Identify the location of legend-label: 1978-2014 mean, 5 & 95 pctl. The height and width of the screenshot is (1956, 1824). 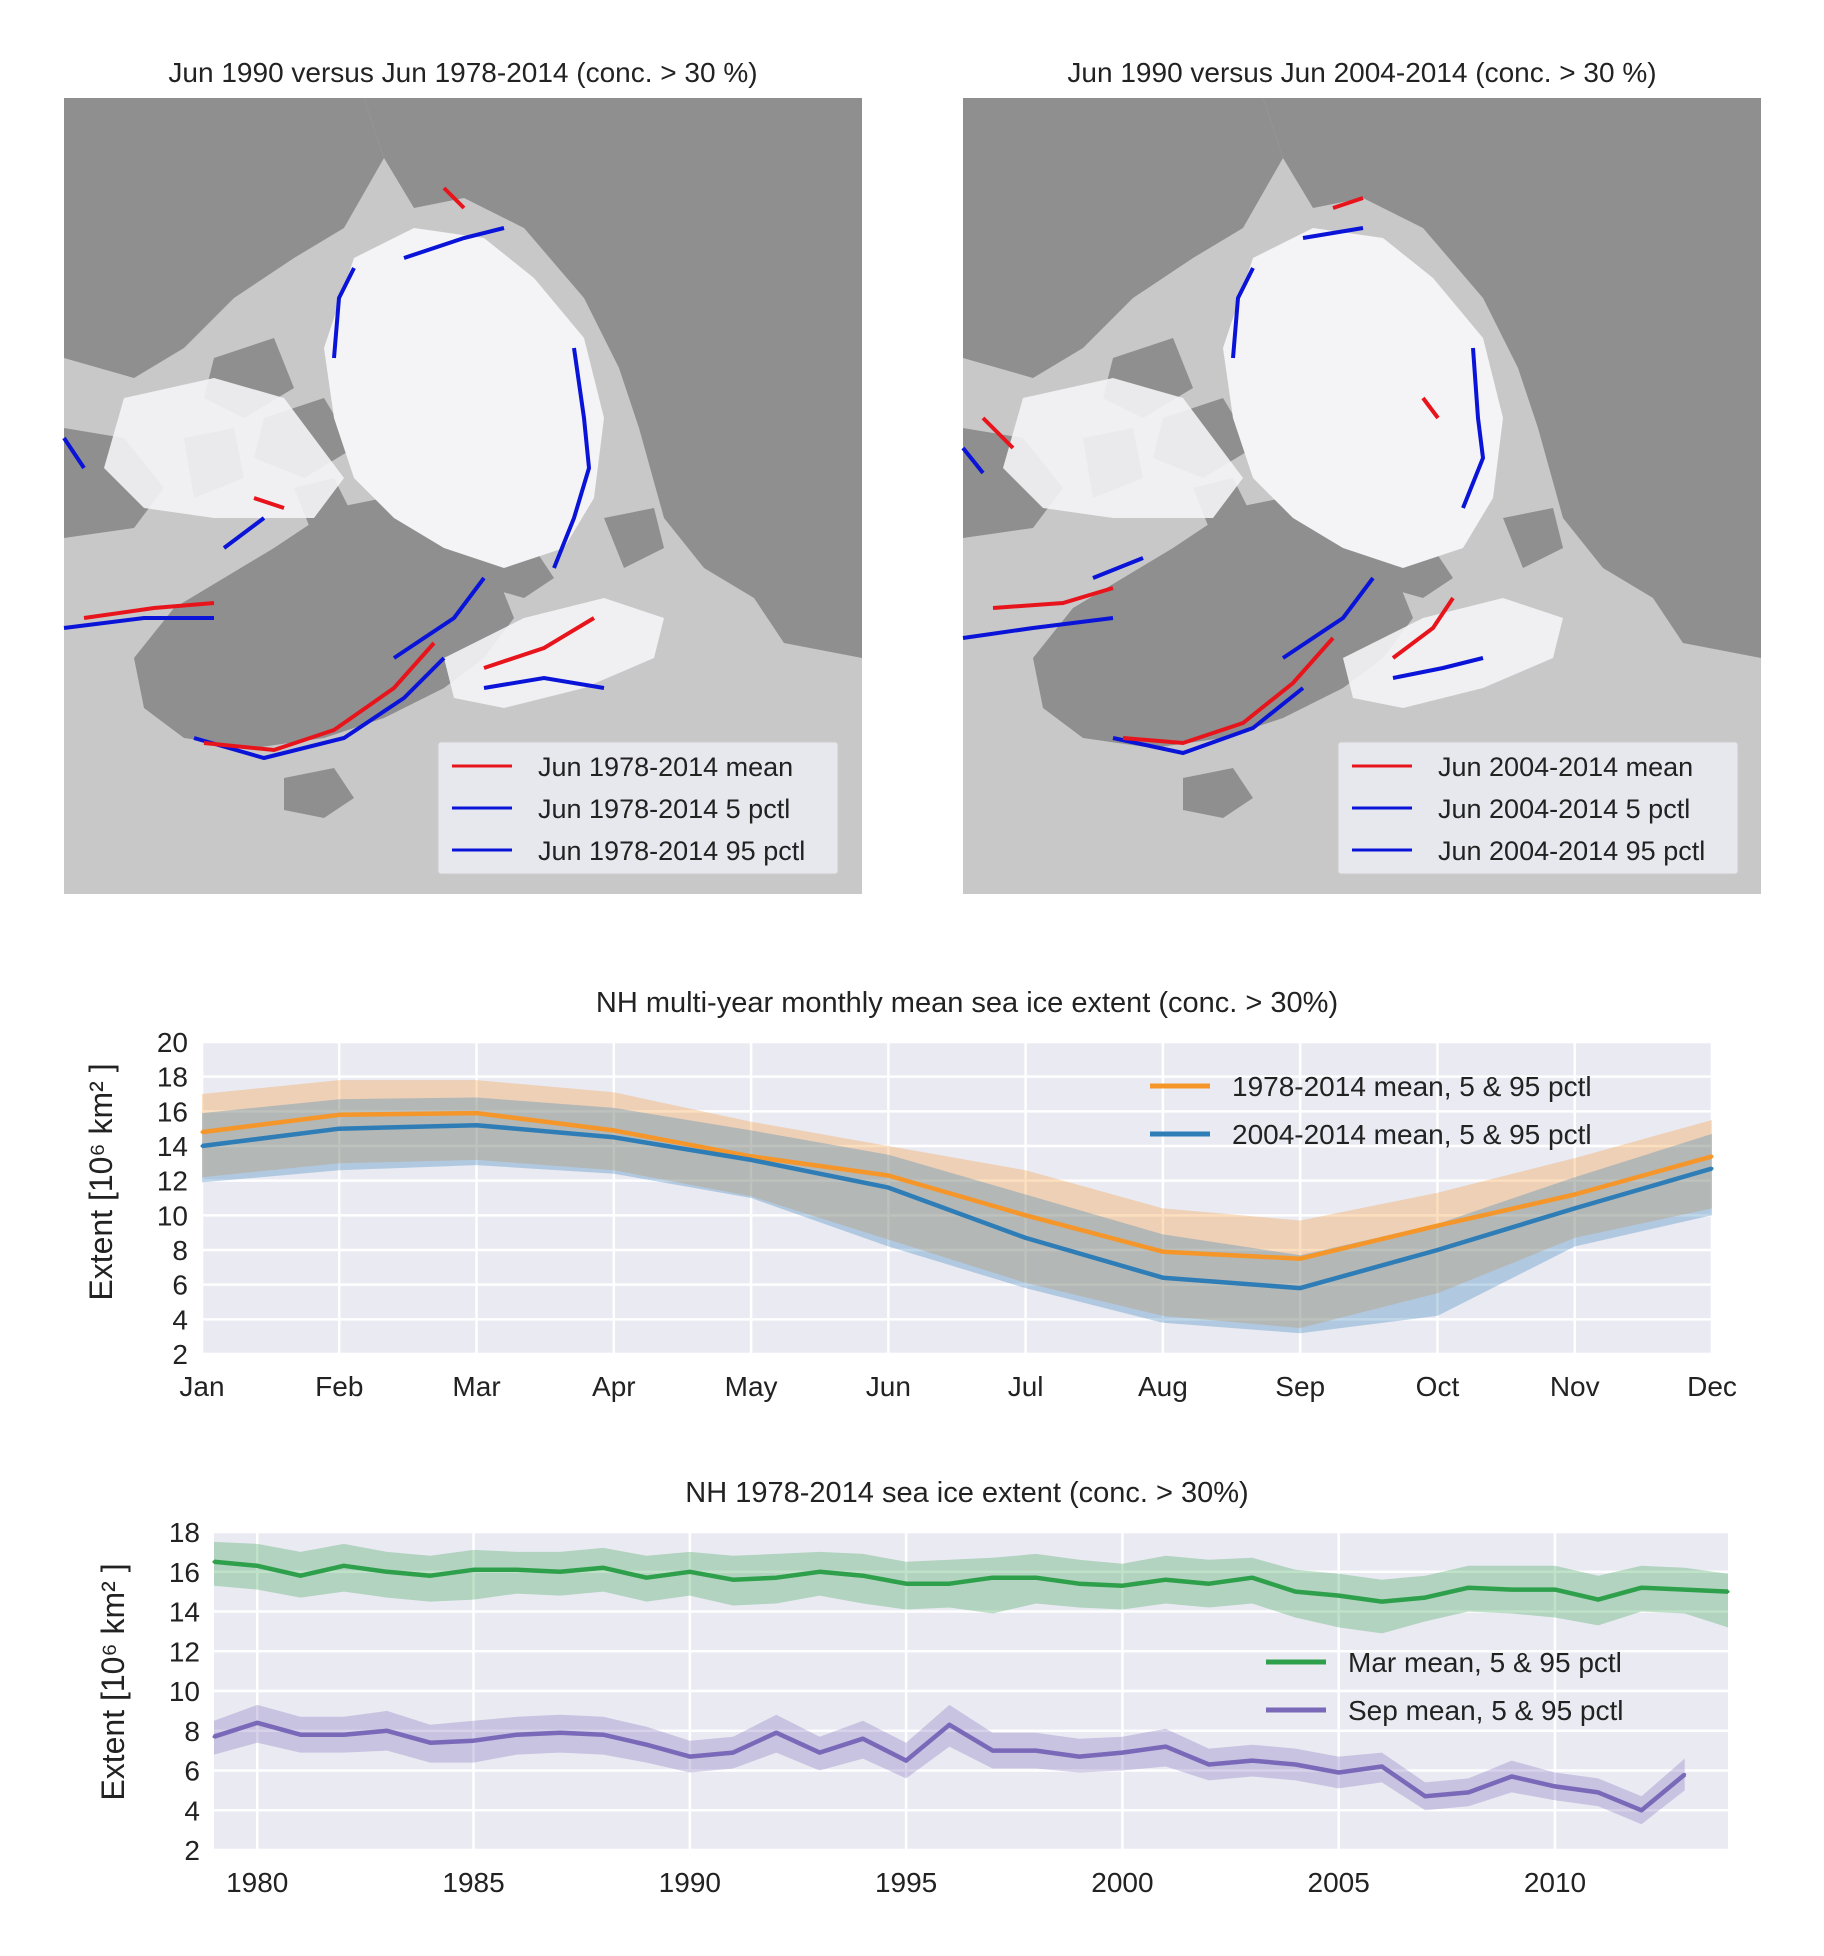
(1412, 1086).